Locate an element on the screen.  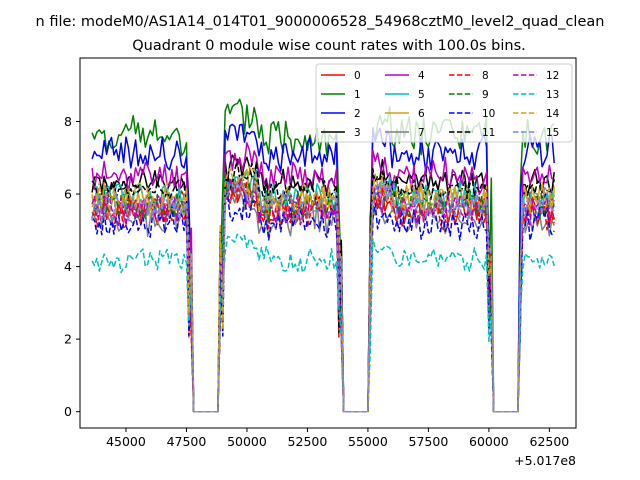
legend-box is located at coordinates (444, 103).